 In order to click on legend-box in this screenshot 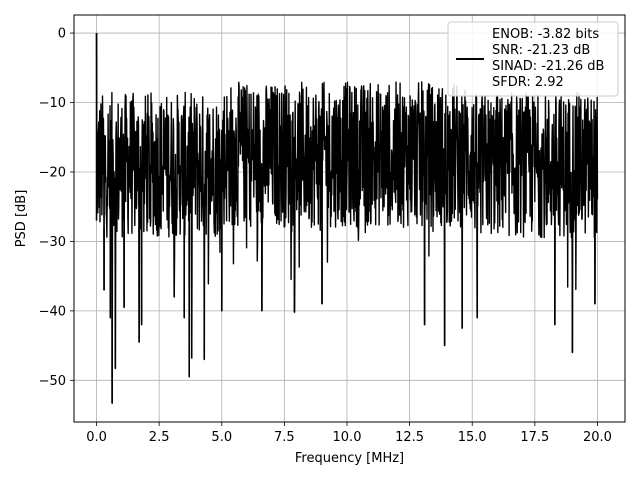, I will do `click(533, 59)`.